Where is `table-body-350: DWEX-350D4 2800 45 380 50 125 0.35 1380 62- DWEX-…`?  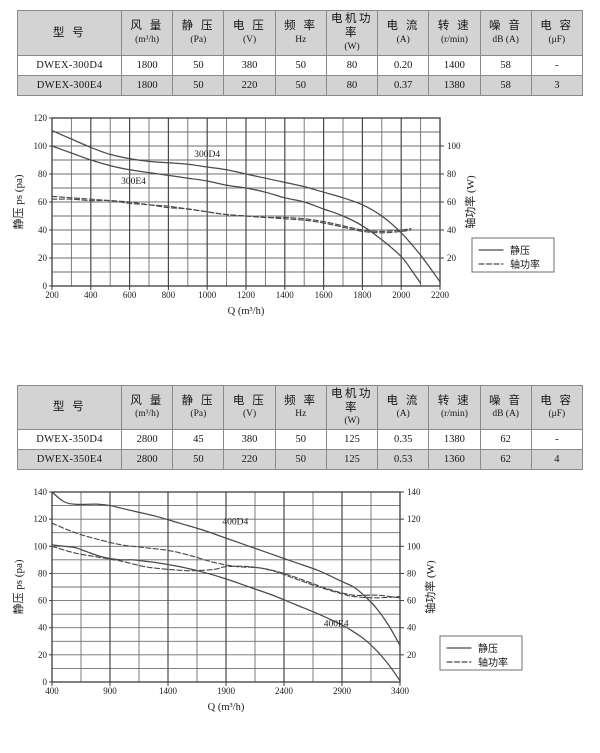
table-body-350: DWEX-350D4 2800 45 380 50 125 0.35 1380 62- DWEX-… is located at coordinates (300, 450).